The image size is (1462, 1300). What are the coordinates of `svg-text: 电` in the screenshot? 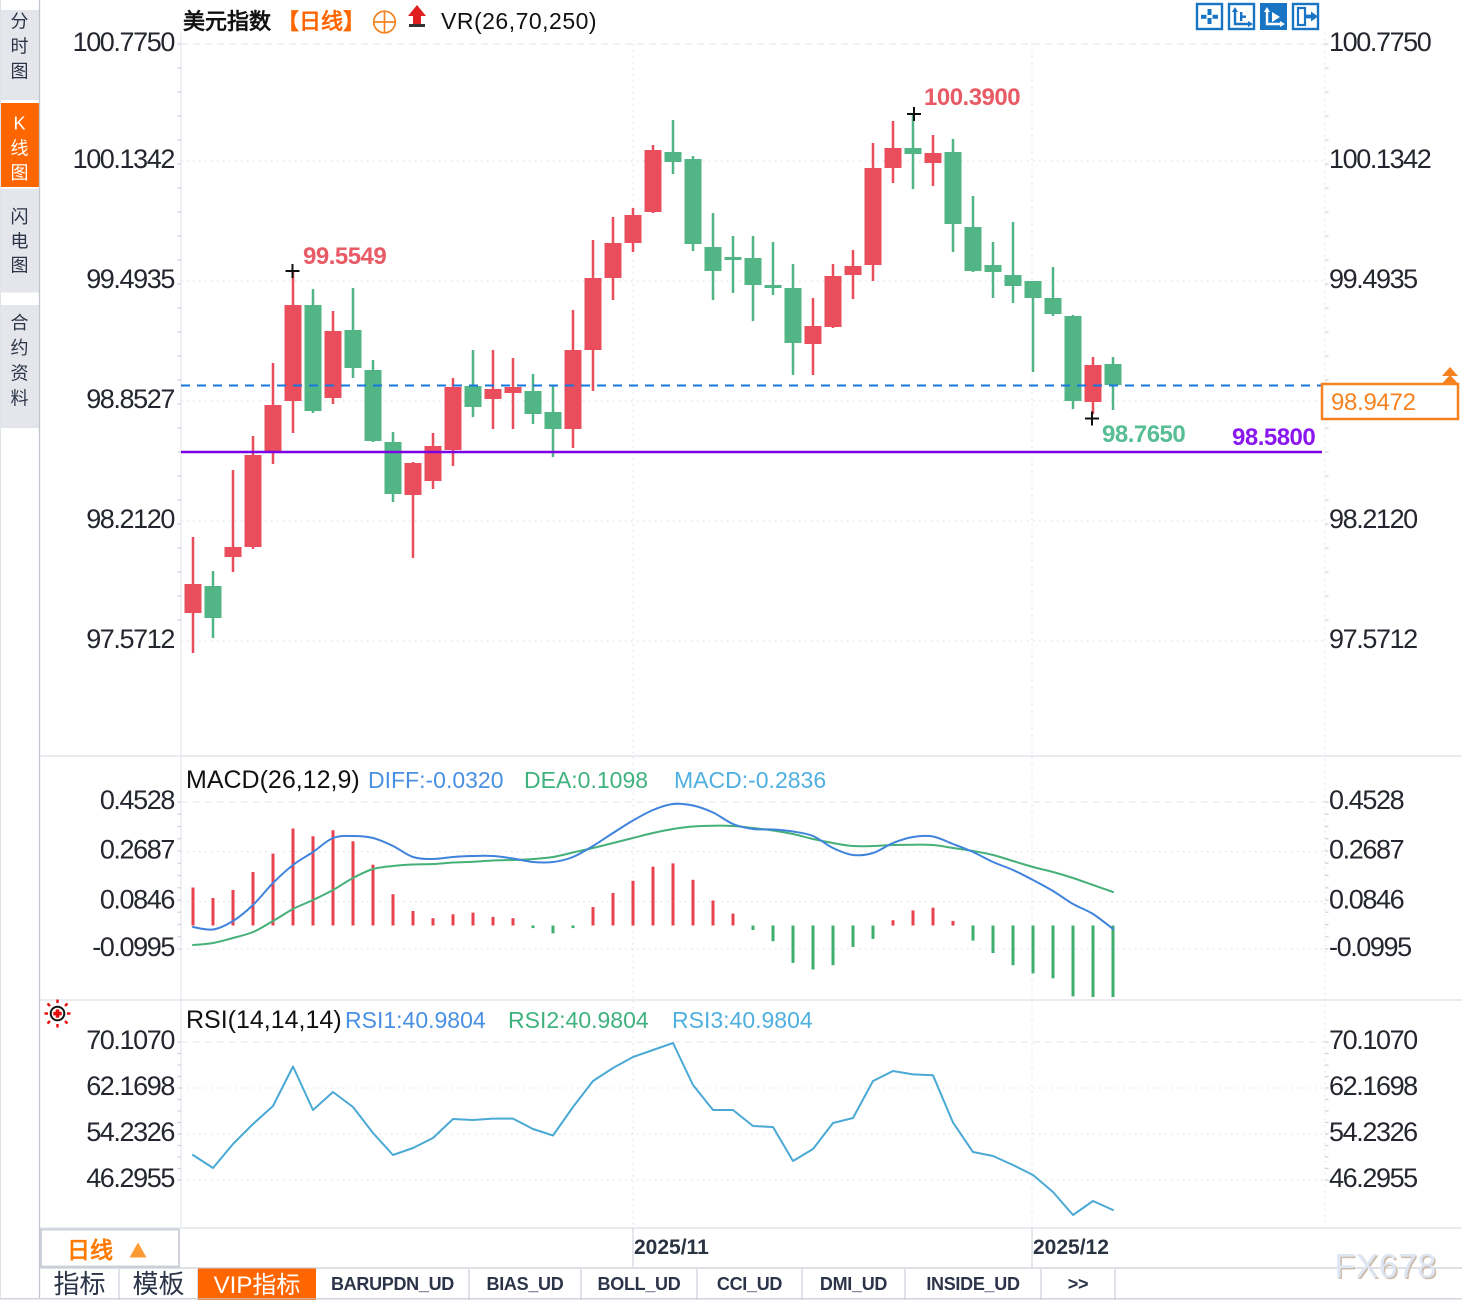 It's located at (20, 242).